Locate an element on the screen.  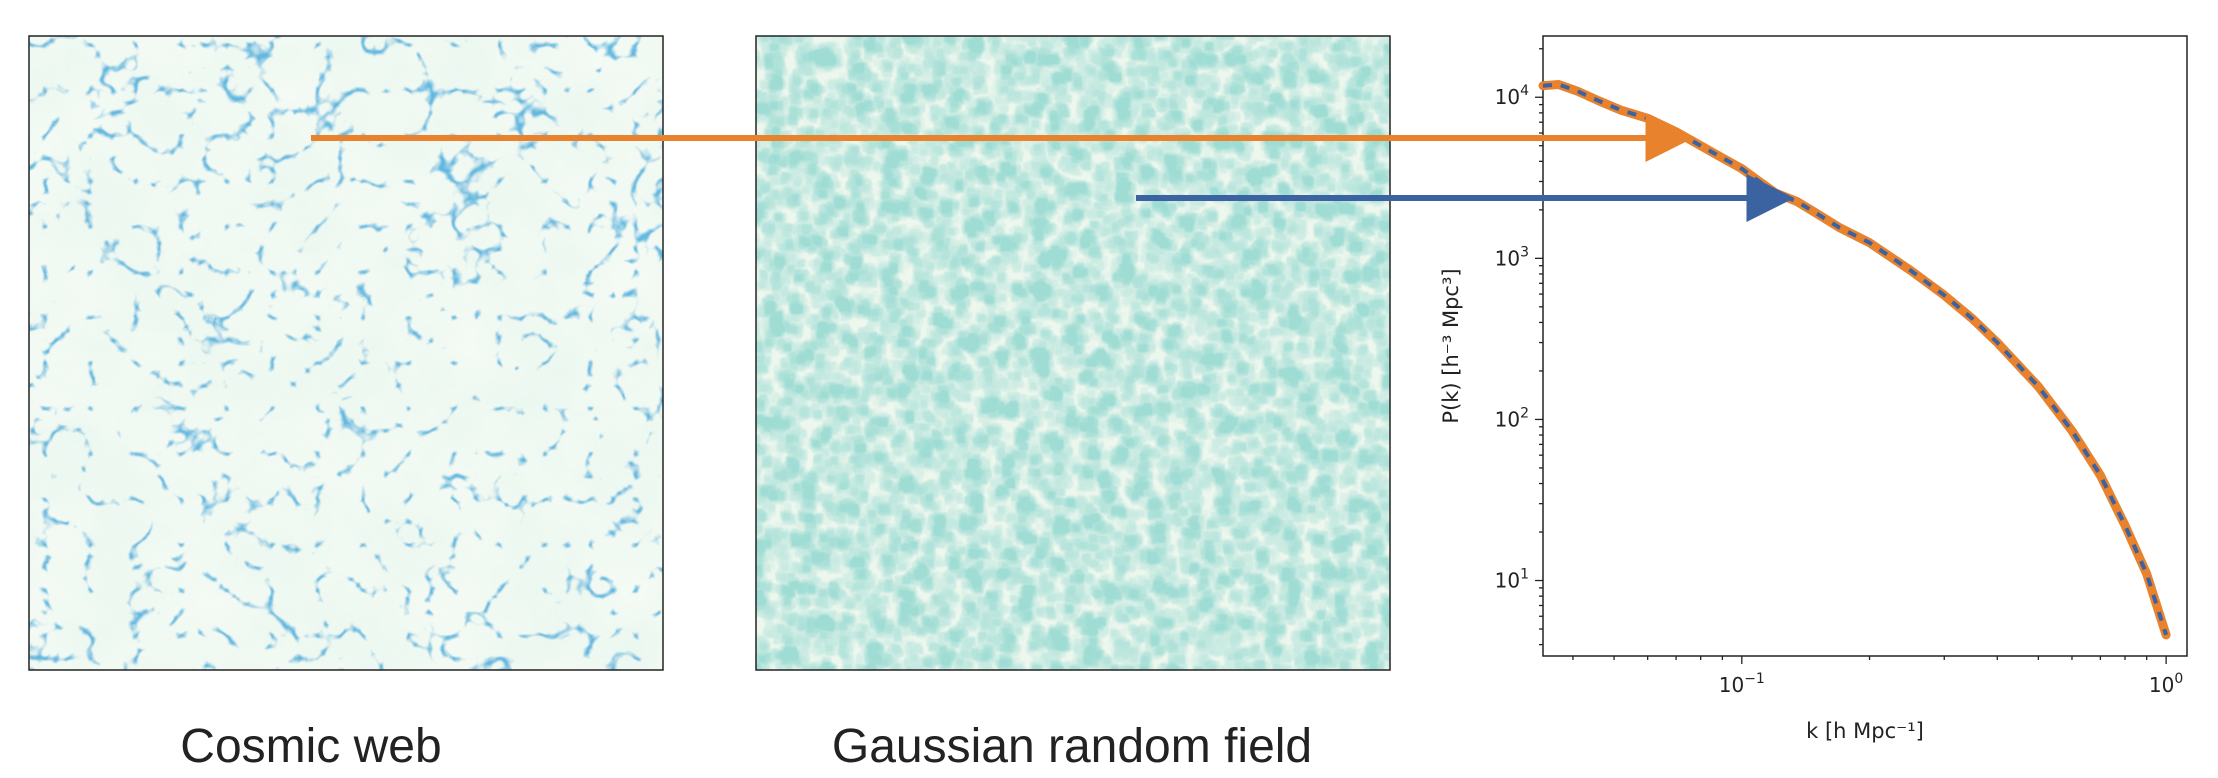
y-tick-label: 10³ is located at coordinates (1512, 257).